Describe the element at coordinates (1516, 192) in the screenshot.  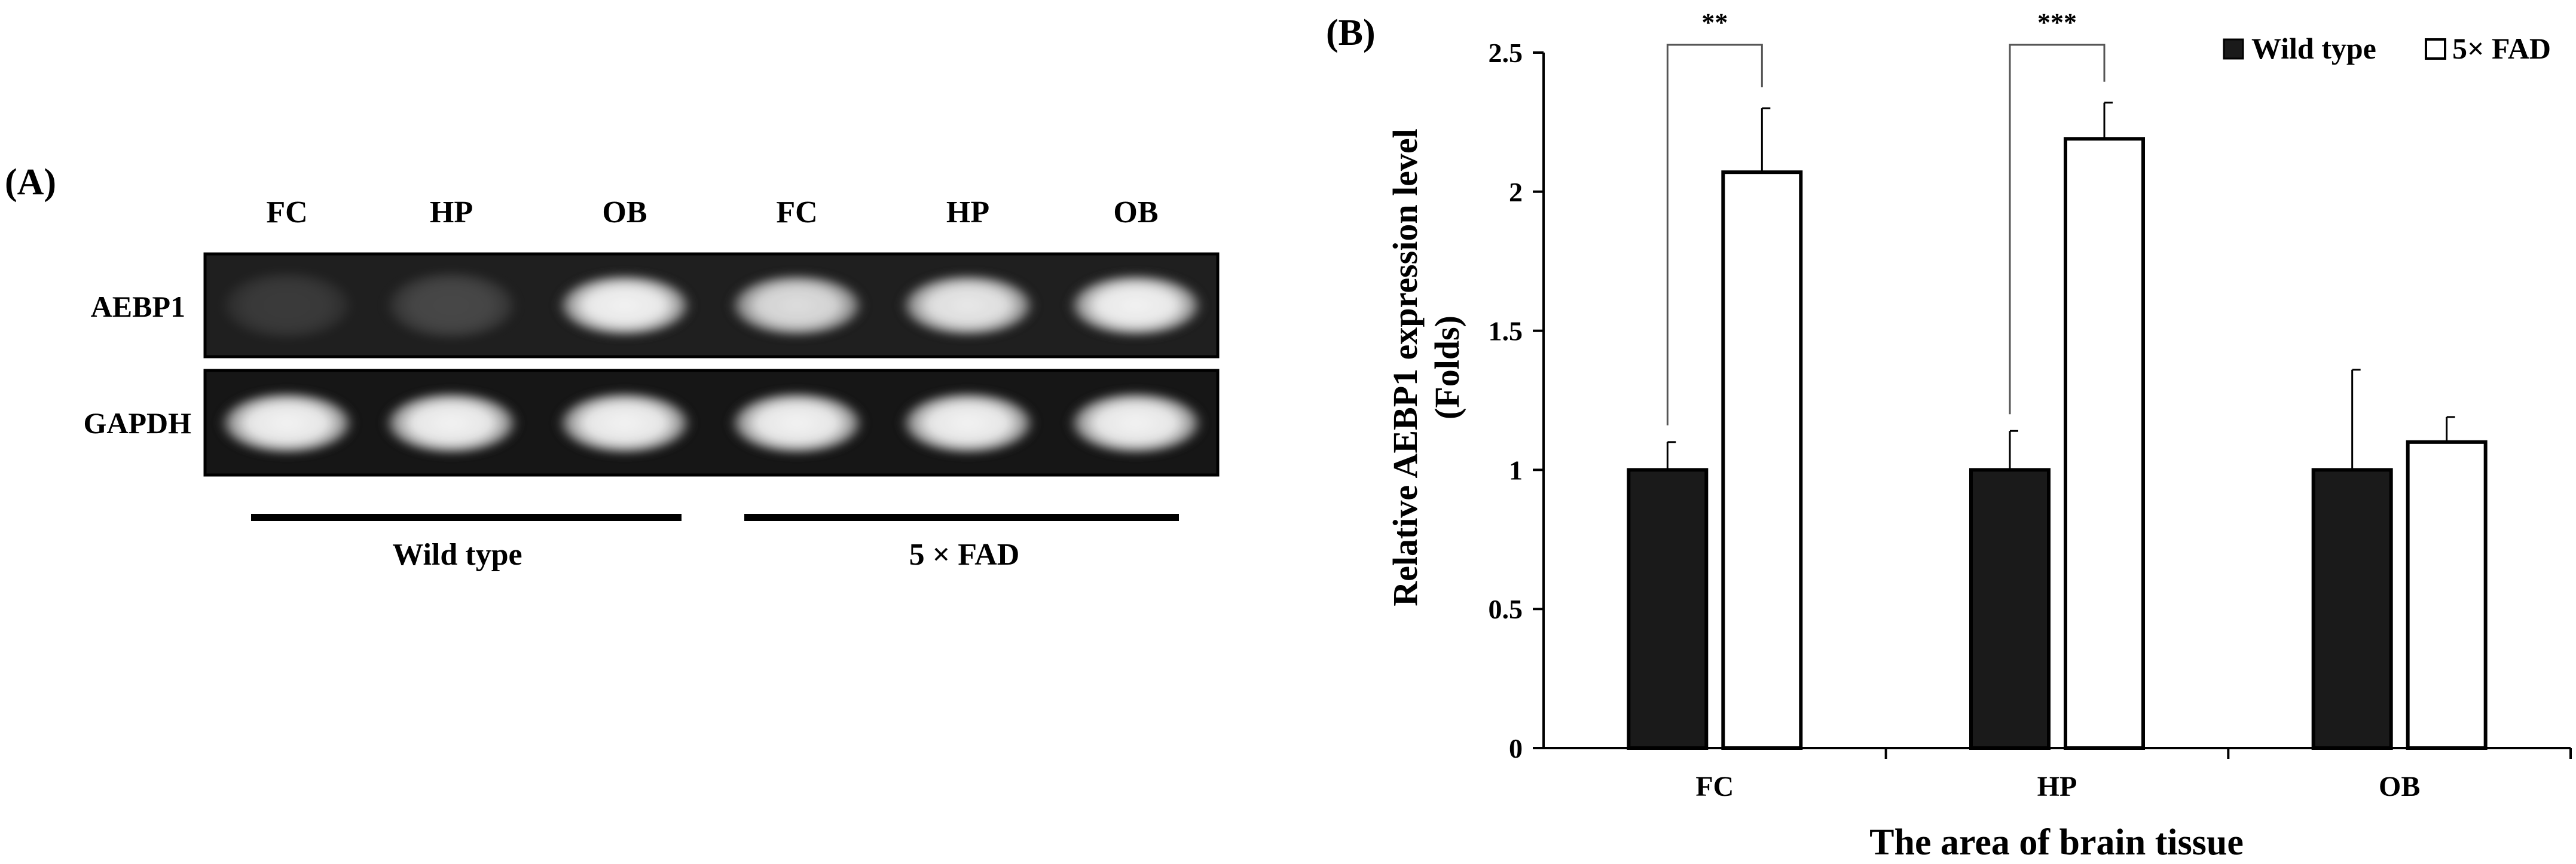
I see `y-tick-label: 2` at that location.